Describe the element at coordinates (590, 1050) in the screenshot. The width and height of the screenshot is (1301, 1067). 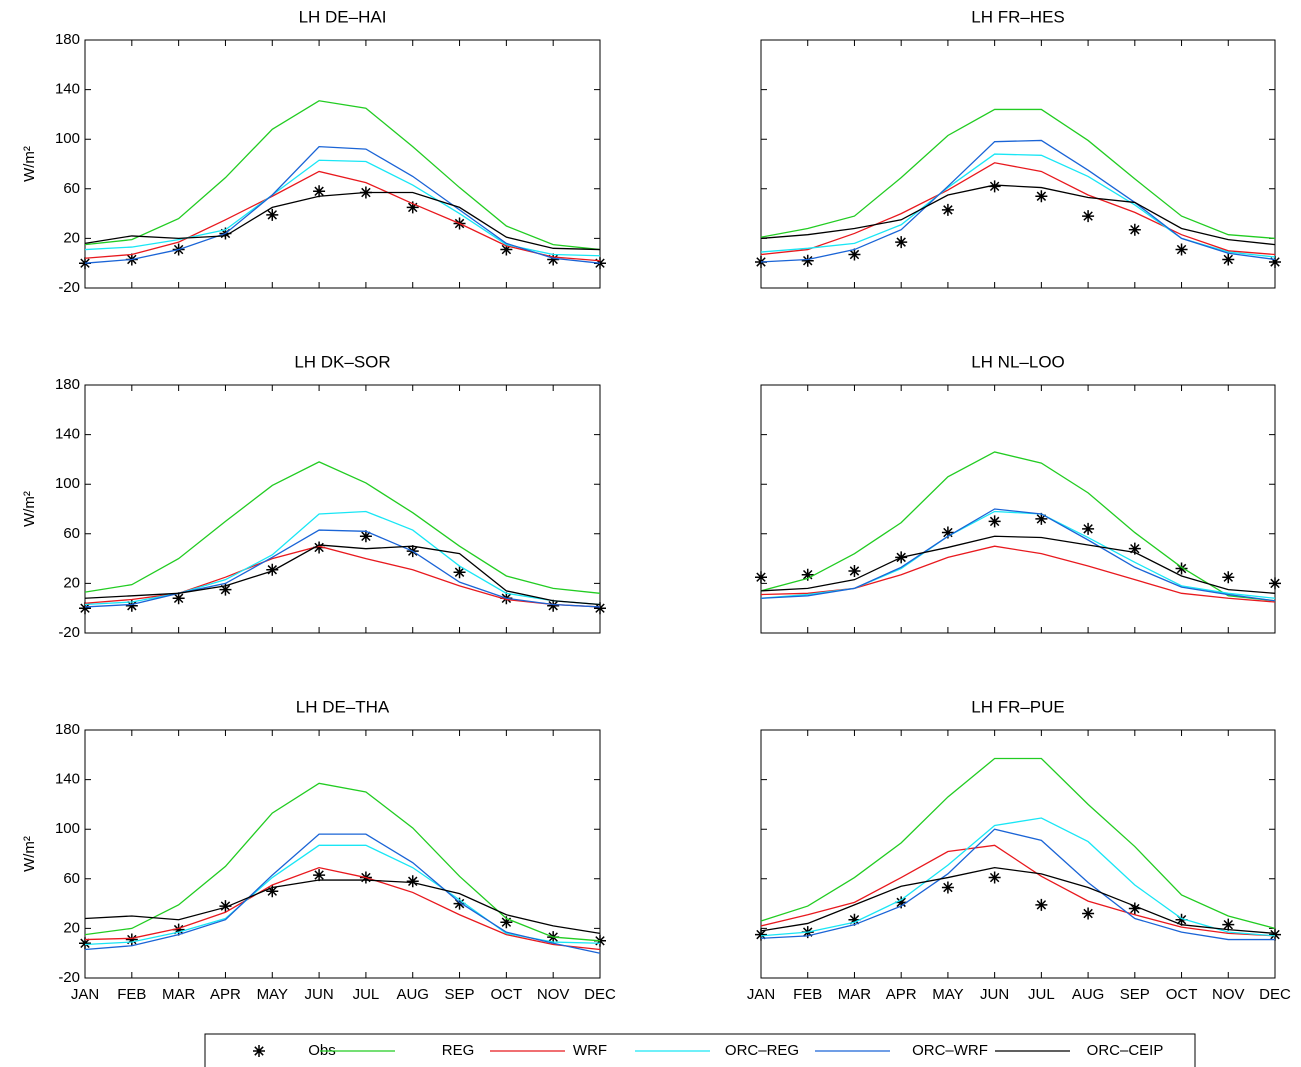
I see `legend-label: WRF` at that location.